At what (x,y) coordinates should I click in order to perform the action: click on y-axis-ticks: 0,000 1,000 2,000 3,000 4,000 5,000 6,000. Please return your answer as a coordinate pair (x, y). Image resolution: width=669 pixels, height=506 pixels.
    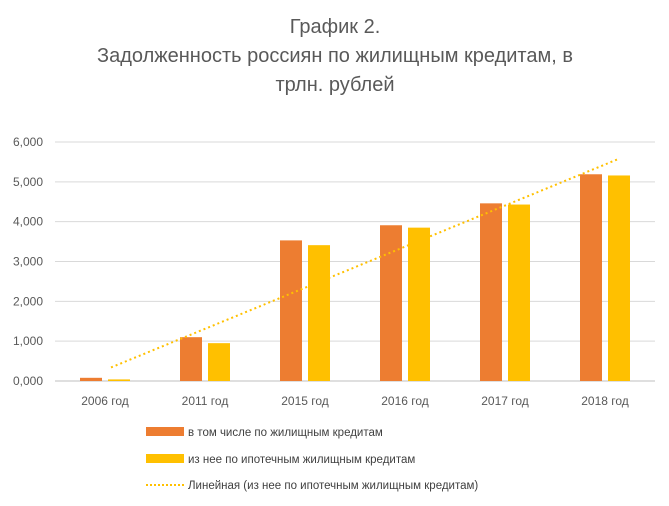
    Looking at the image, I should click on (28, 261).